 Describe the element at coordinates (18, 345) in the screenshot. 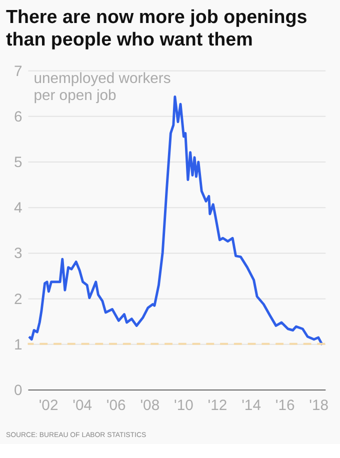

I see `y-tick-label: 1` at that location.